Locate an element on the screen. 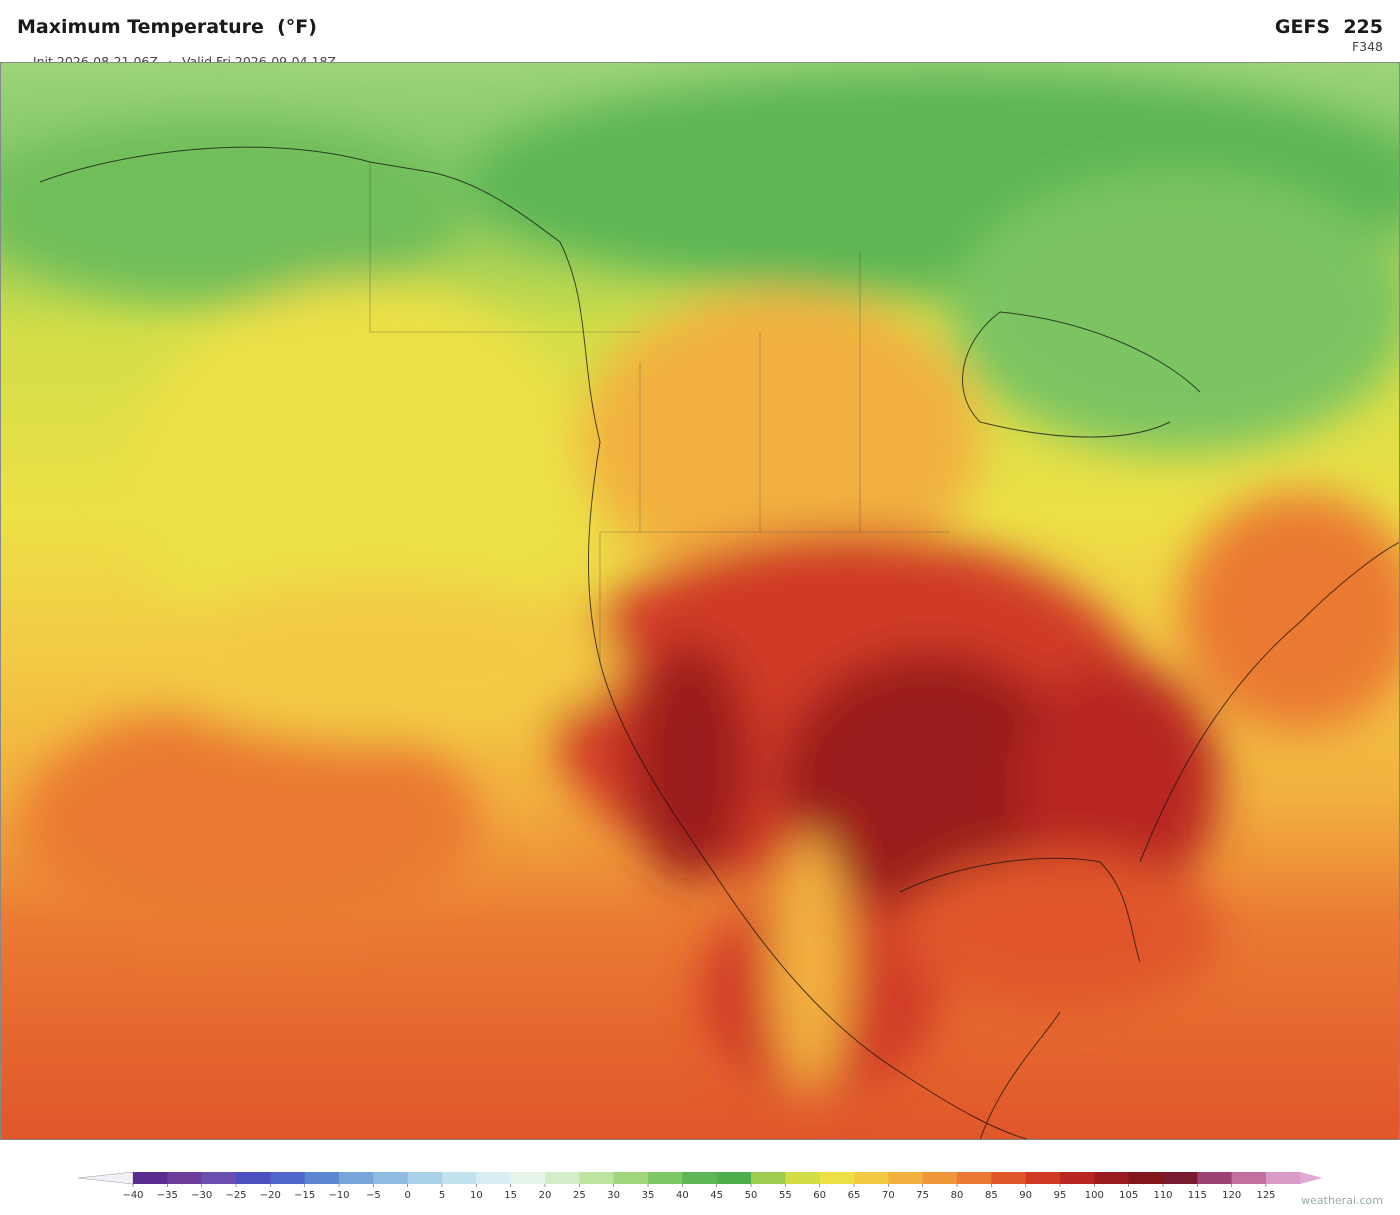  colorbar-tick-label: −15 is located at coordinates (304, 1195).